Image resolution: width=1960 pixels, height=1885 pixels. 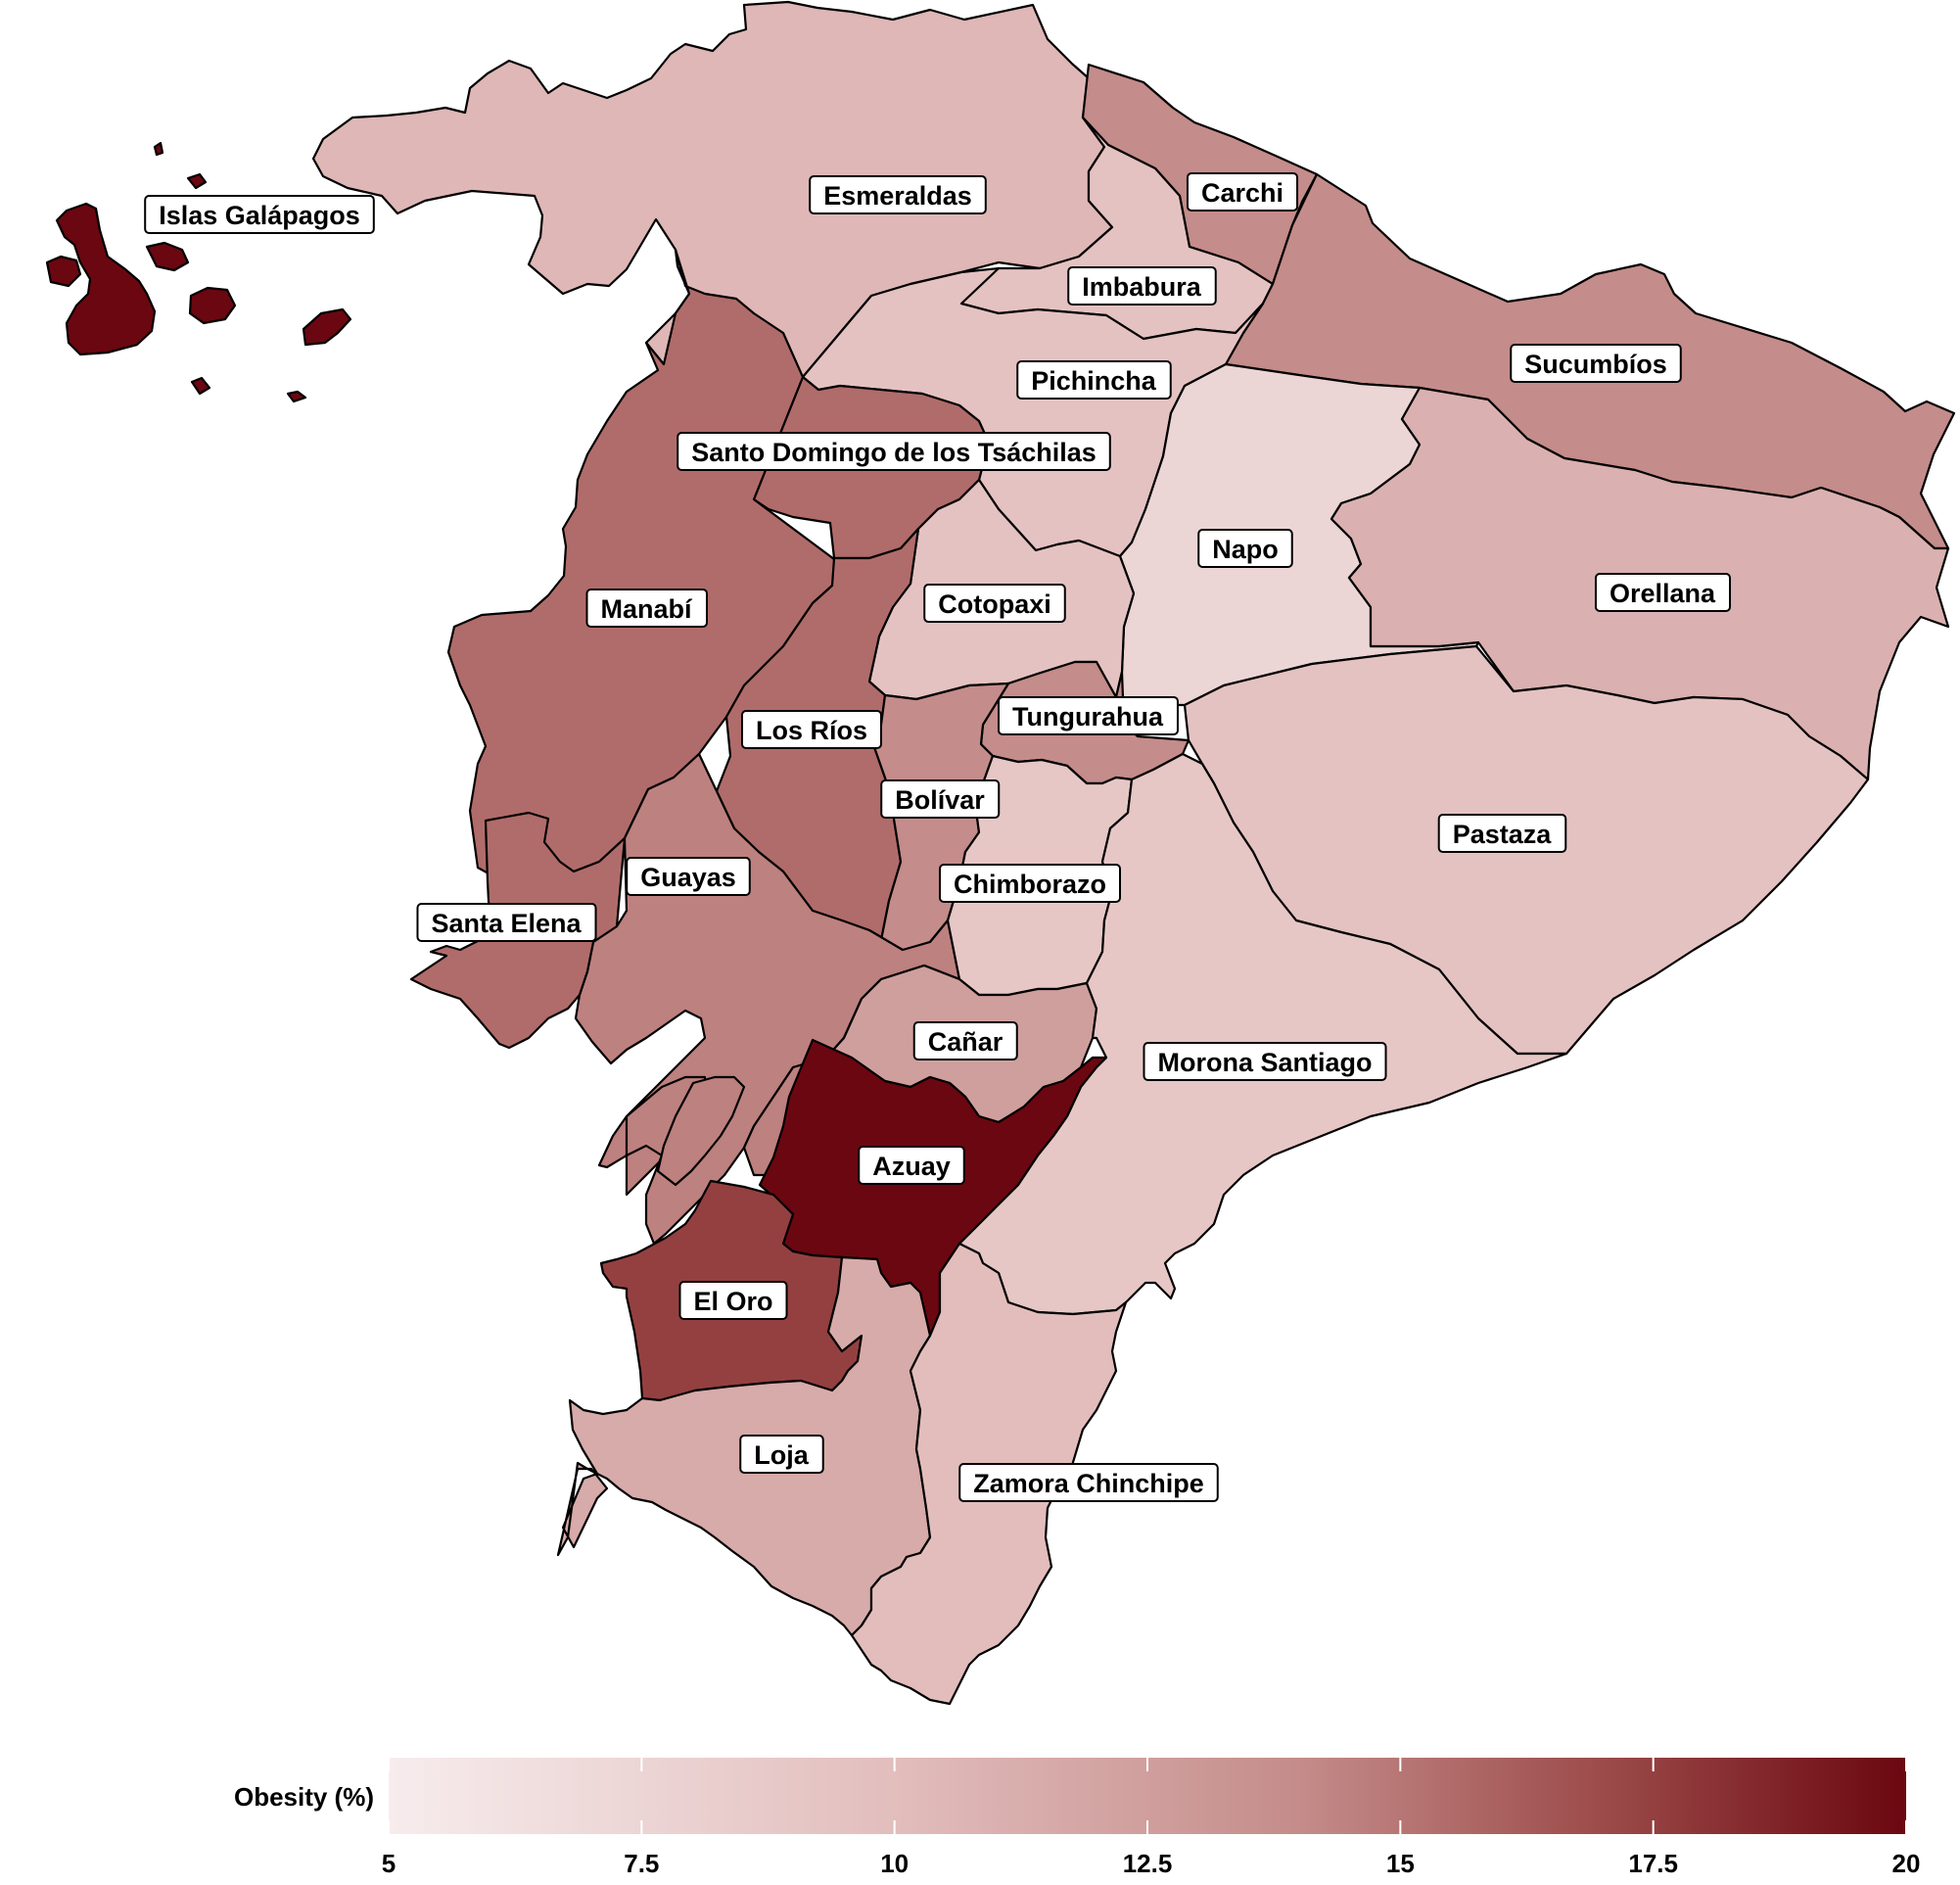 I want to click on label-text-canar: Cañar, so click(x=965, y=1042).